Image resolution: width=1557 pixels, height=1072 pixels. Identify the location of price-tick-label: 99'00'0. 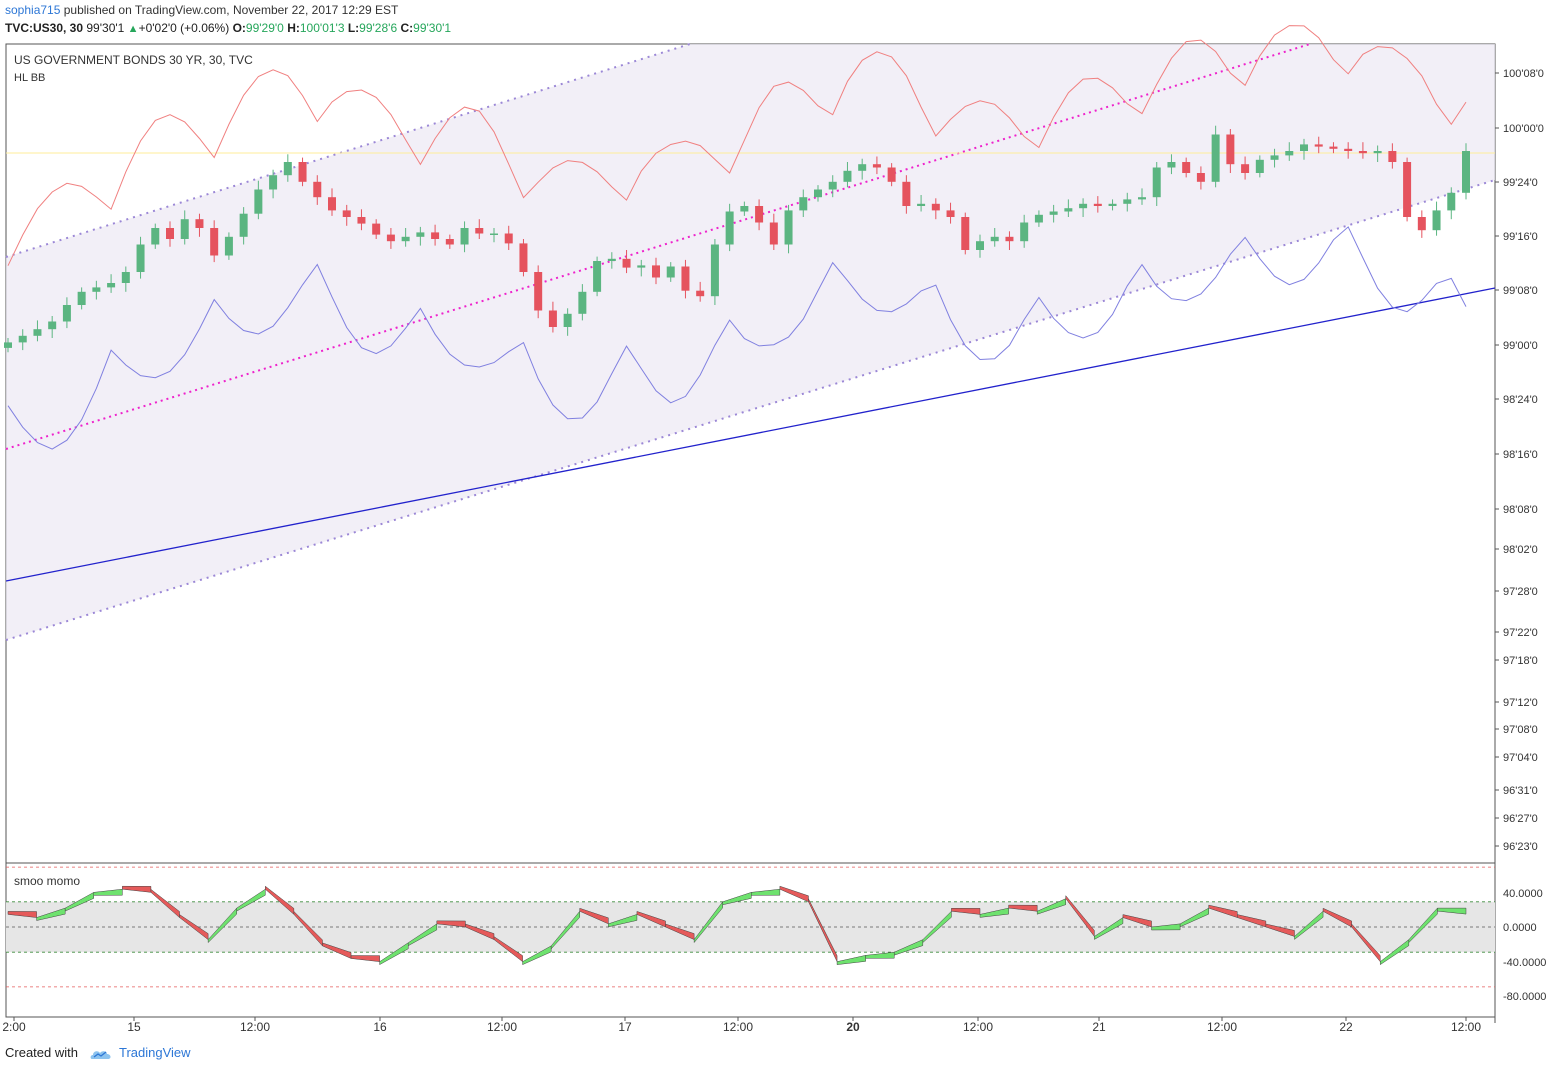
(1520, 346).